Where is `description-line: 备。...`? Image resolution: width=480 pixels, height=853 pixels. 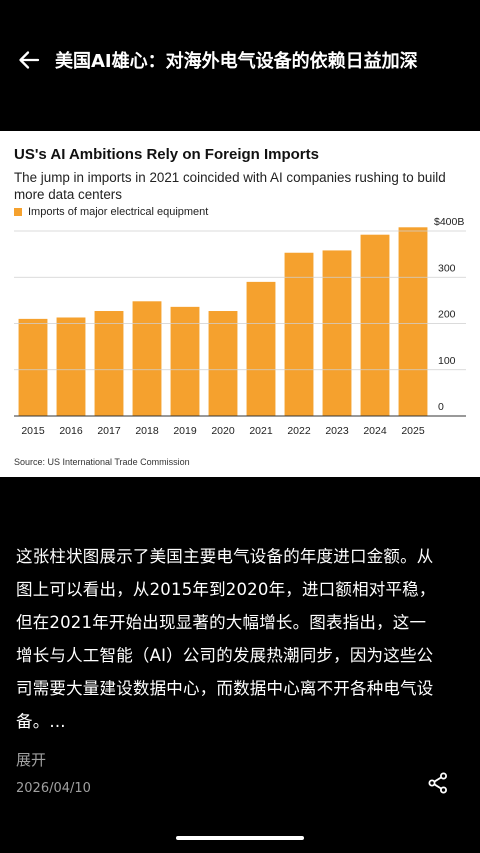 description-line: 备。... is located at coordinates (41, 721).